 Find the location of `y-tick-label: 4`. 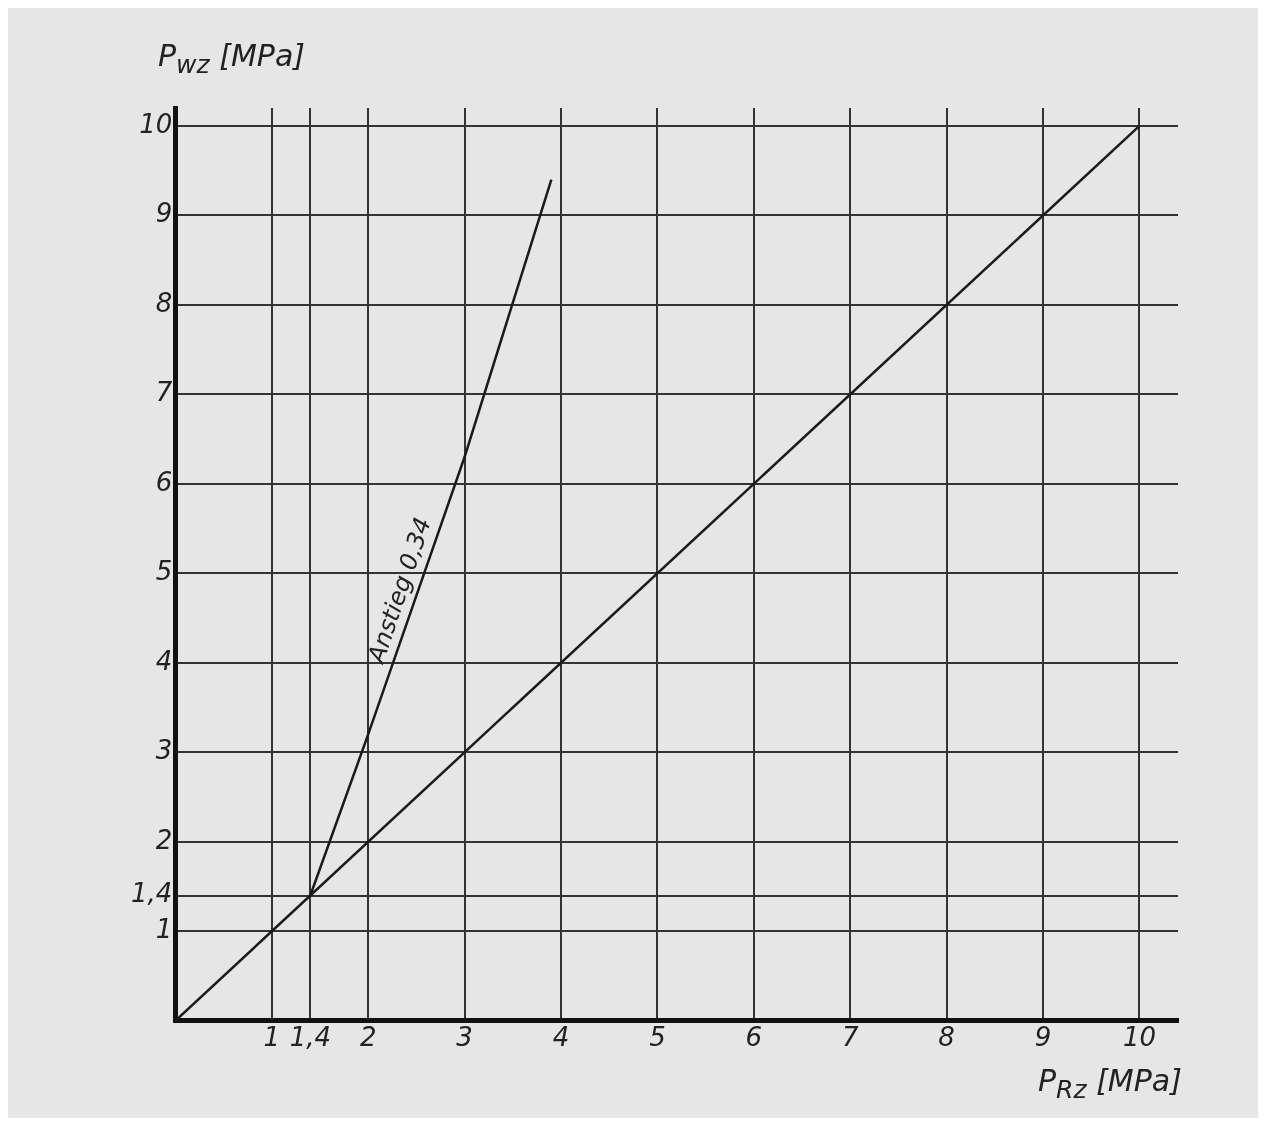

y-tick-label: 4 is located at coordinates (164, 660).